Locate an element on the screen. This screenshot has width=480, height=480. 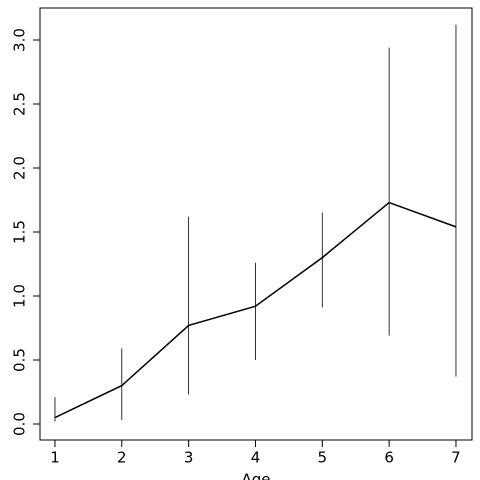
x-tick-label: 5 is located at coordinates (323, 458).